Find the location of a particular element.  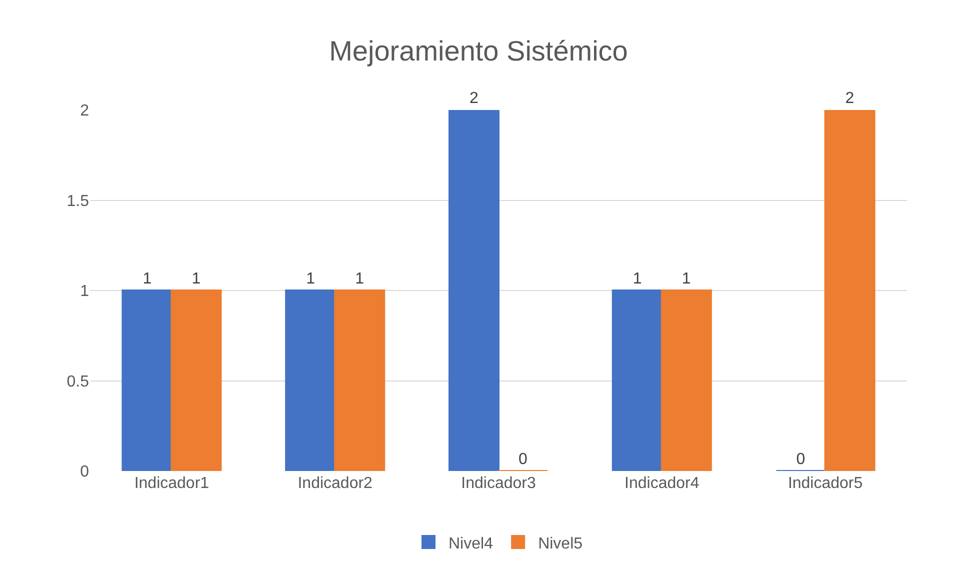

x-tick-label: Indicador4 is located at coordinates (662, 483).